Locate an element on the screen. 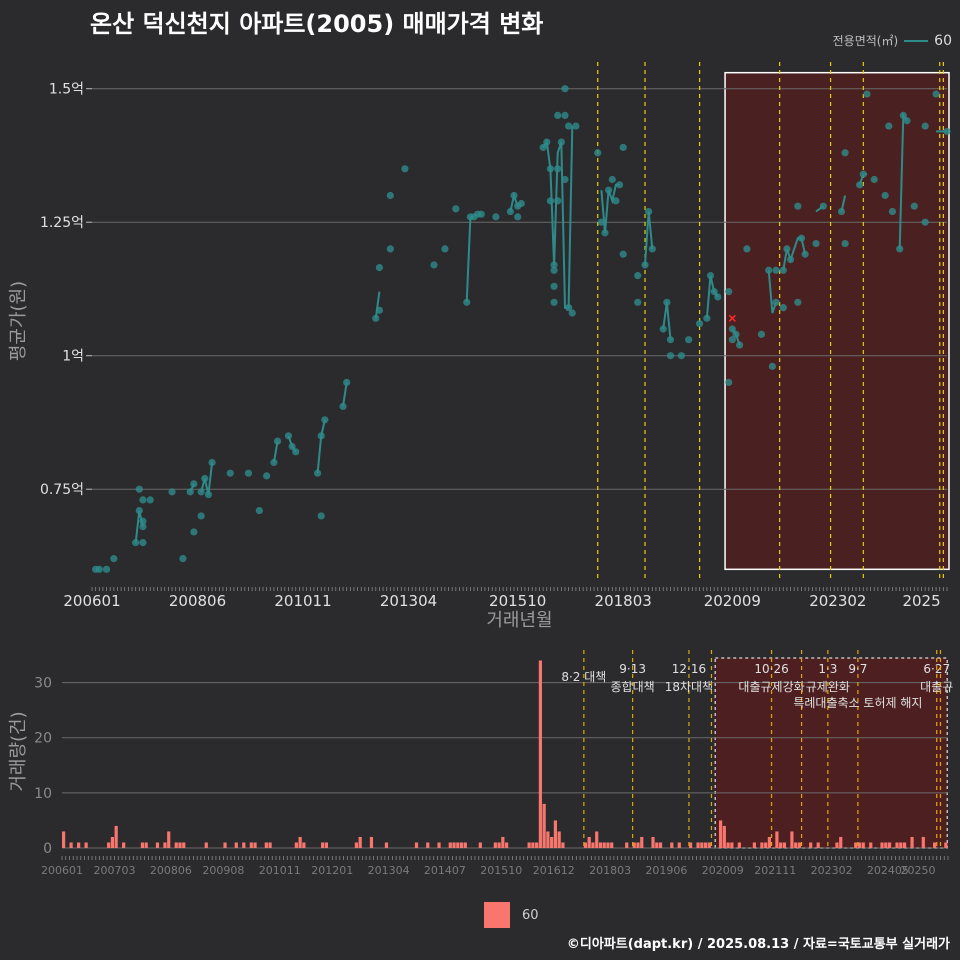  legend-top-line-swatch is located at coordinates (916, 40).